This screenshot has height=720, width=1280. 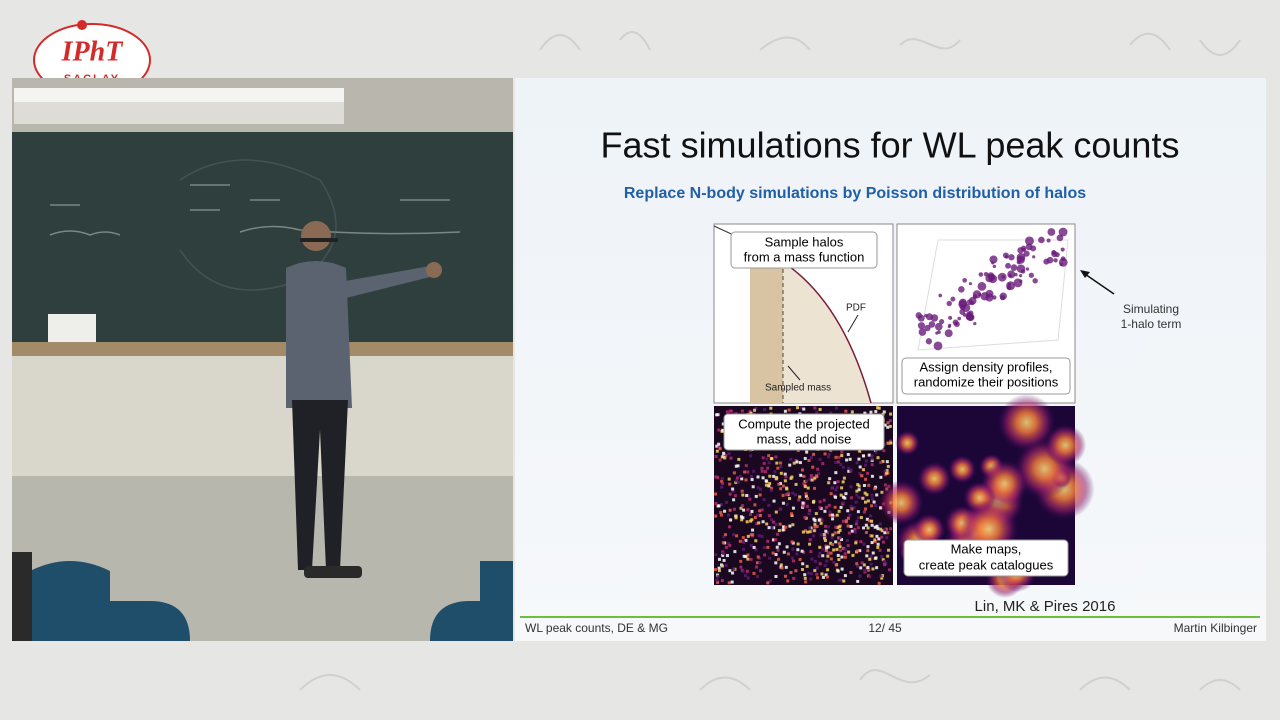 I want to click on slide-title: Fast simulations for WL peak counts, so click(x=890, y=145).